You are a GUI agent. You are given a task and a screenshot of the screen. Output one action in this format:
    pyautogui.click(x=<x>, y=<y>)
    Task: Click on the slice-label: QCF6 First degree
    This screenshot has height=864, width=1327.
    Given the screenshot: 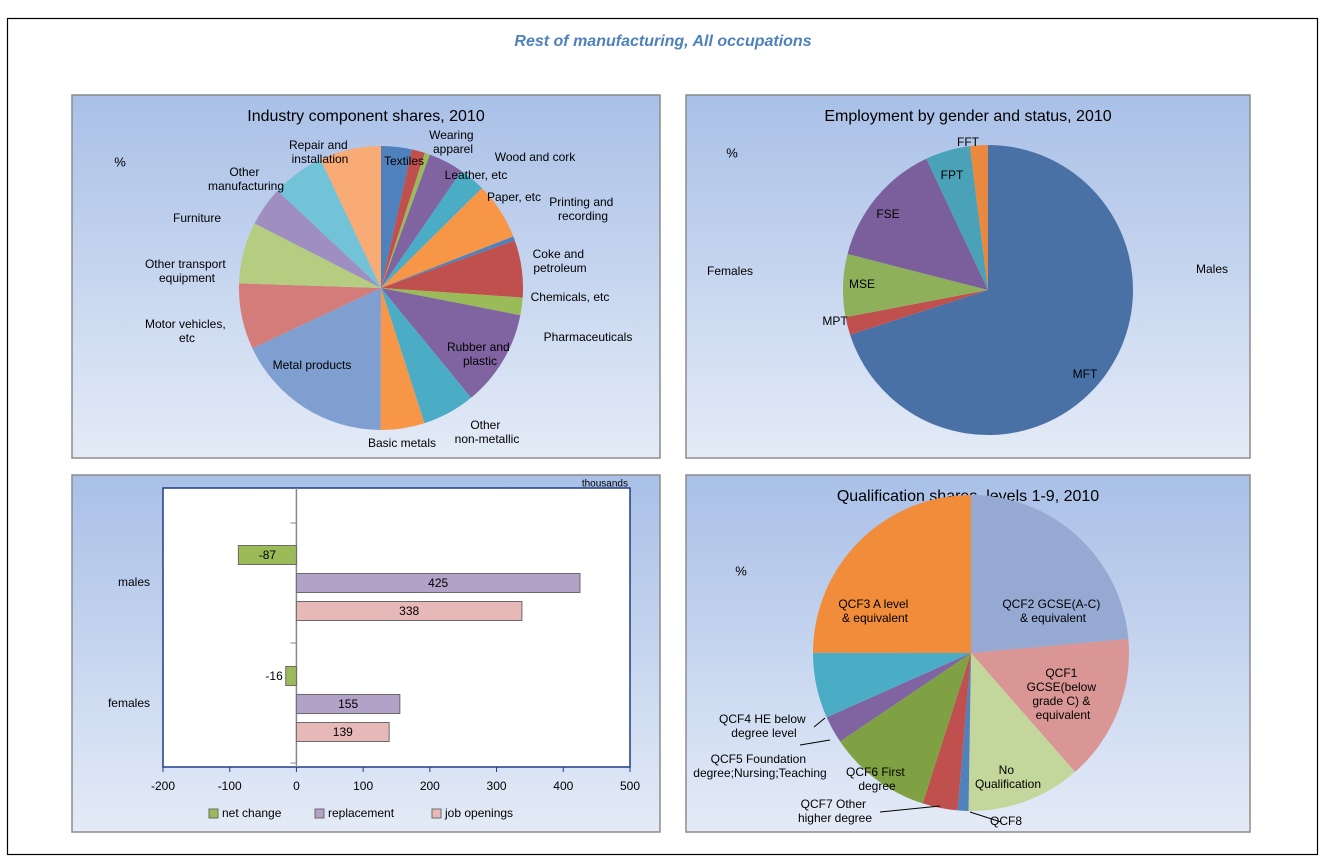 What is the action you would take?
    pyautogui.click(x=877, y=779)
    